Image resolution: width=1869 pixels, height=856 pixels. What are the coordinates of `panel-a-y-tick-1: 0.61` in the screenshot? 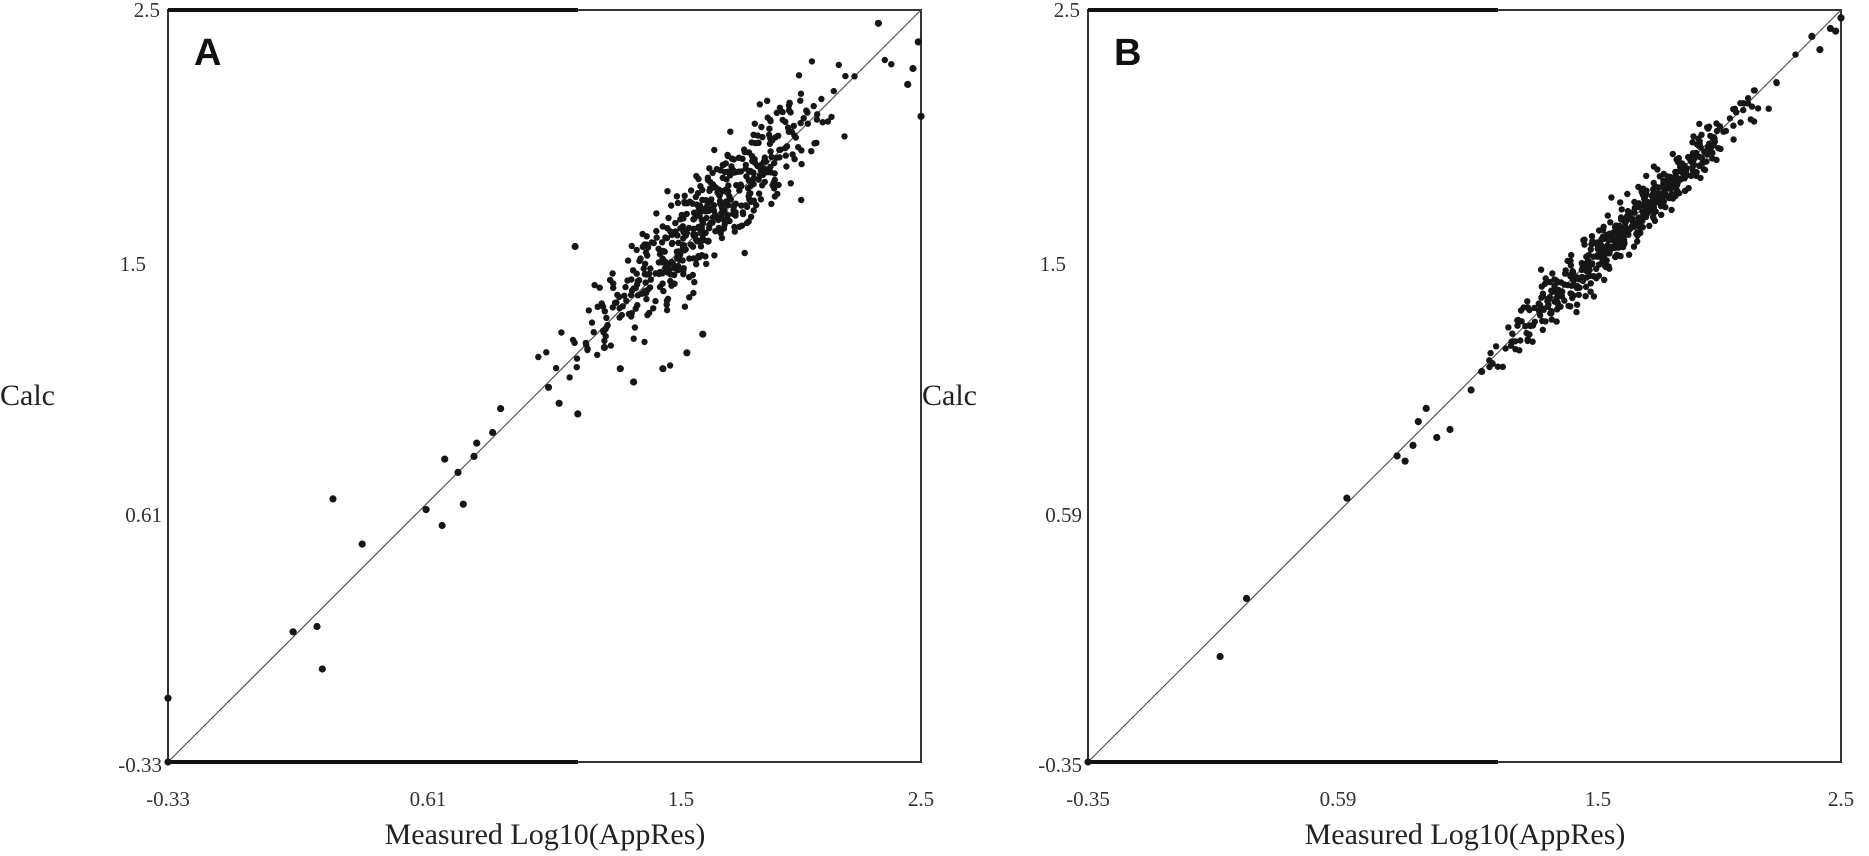 It's located at (143, 515).